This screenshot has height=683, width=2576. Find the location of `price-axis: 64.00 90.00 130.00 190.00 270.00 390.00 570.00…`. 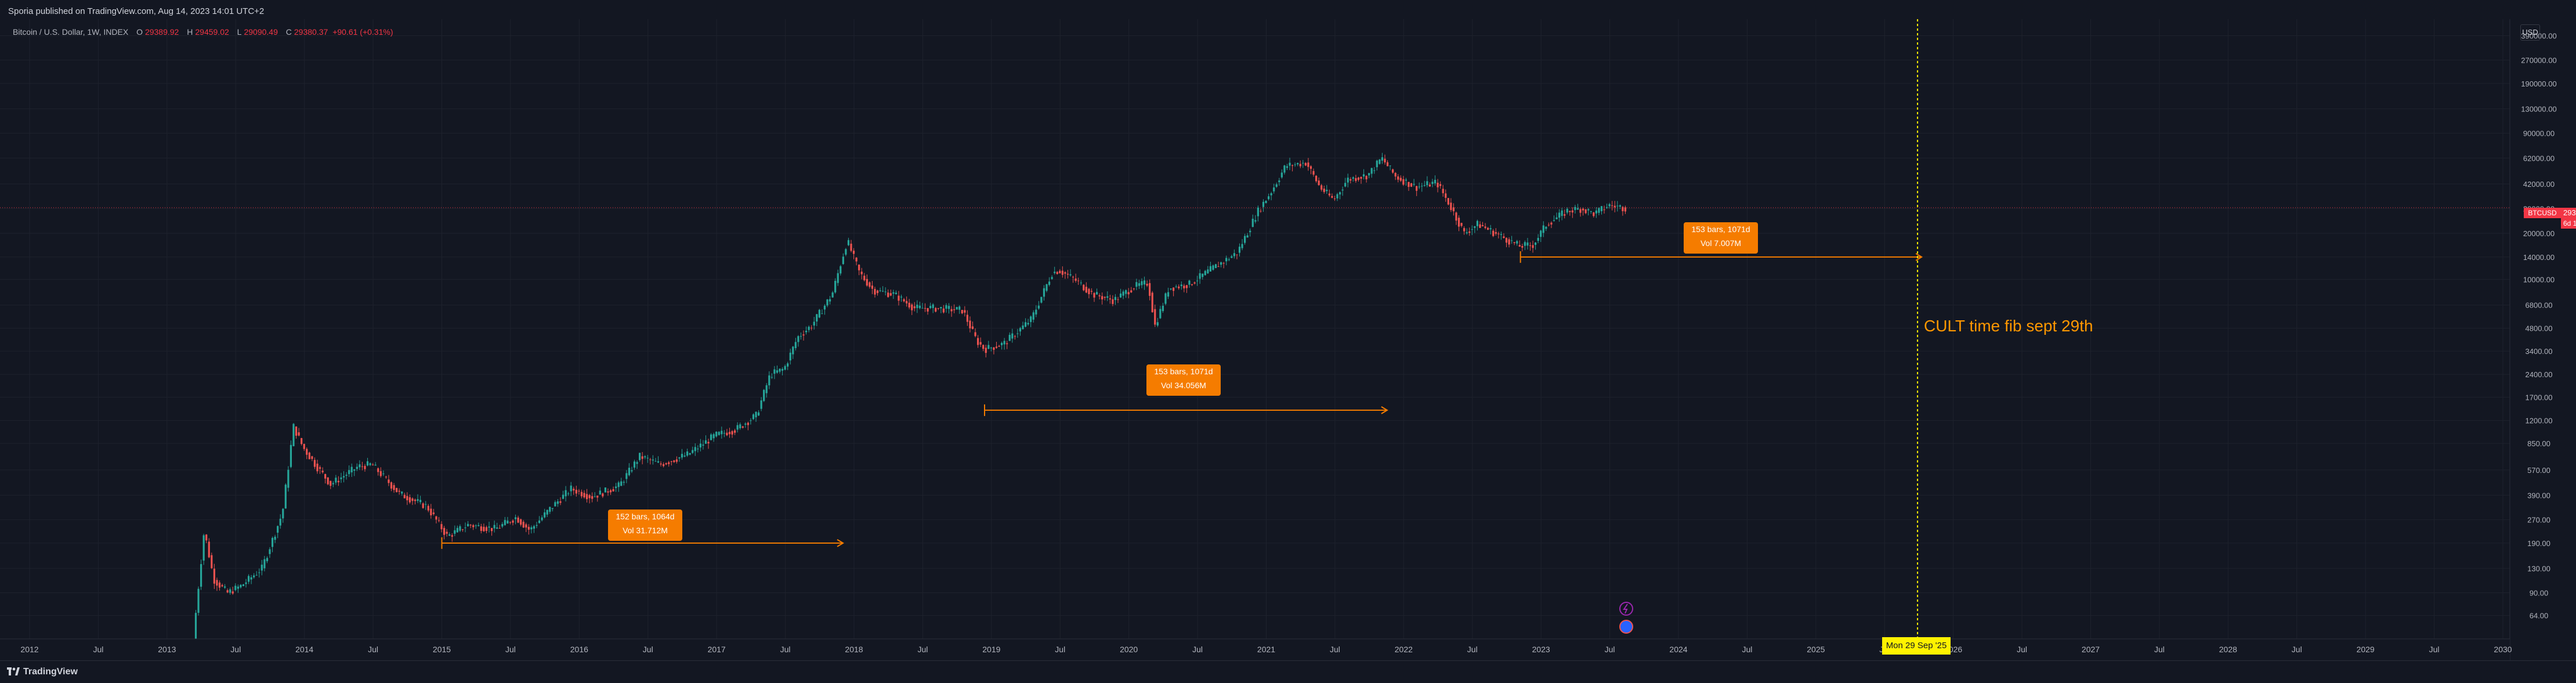

price-axis: 64.00 90.00 130.00 190.00 270.00 390.00 570.00… is located at coordinates (2542, 339).